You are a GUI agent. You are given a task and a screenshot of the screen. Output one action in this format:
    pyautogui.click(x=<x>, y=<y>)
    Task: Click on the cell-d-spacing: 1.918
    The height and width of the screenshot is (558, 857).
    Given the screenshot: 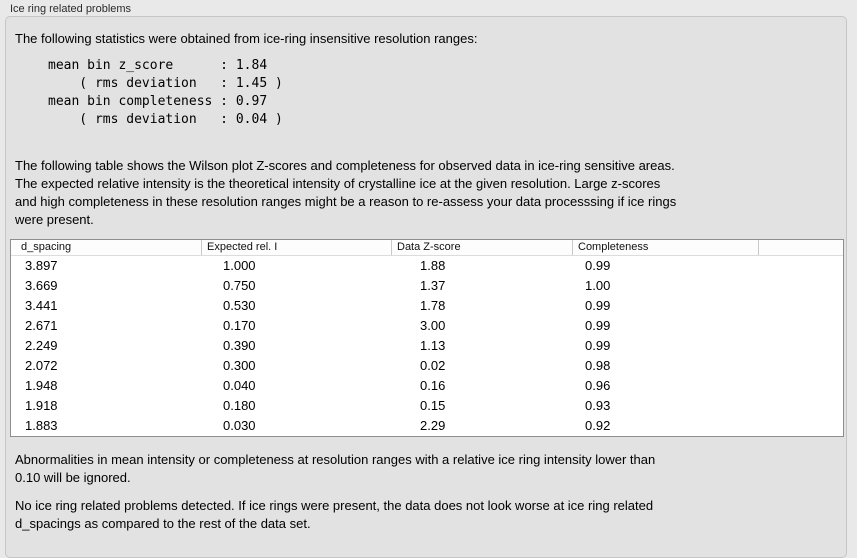 What is the action you would take?
    pyautogui.click(x=41, y=405)
    